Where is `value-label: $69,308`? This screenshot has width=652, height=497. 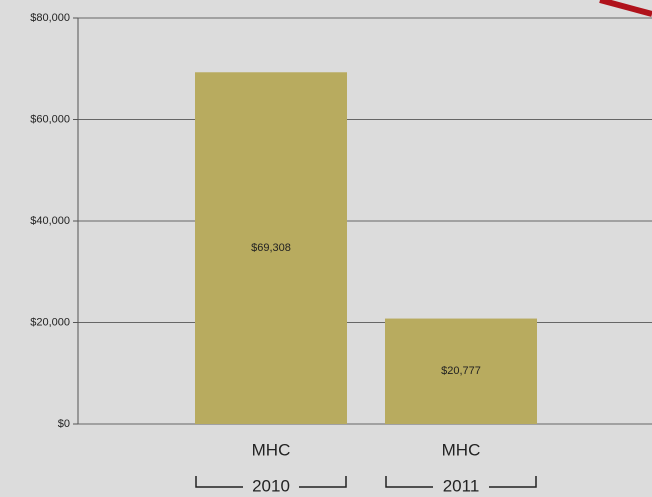
value-label: $69,308 is located at coordinates (271, 248).